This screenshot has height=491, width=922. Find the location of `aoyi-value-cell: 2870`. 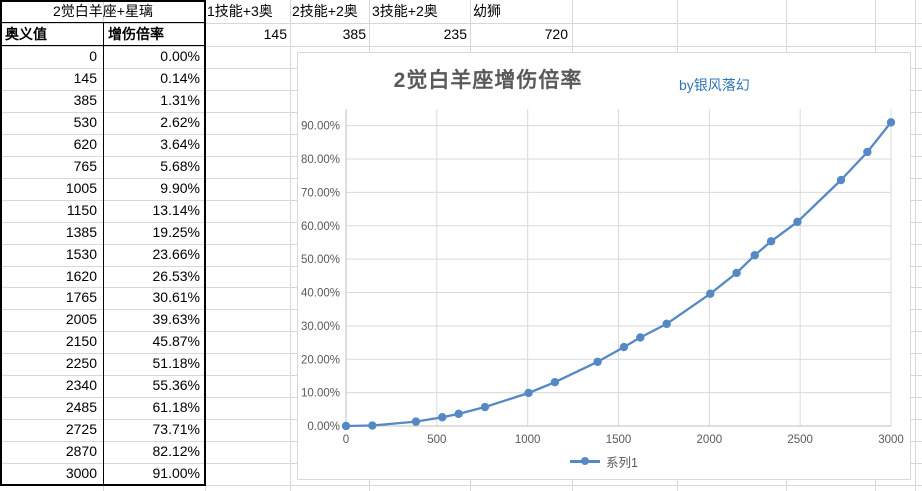

aoyi-value-cell: 2870 is located at coordinates (81, 451).